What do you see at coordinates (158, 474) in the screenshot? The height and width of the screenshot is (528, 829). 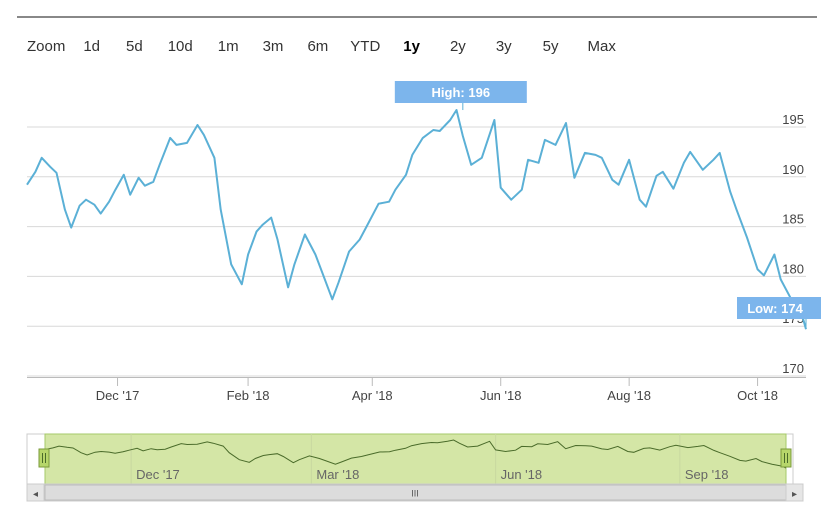 I see `navigator-tick-label: Dec '17` at bounding box center [158, 474].